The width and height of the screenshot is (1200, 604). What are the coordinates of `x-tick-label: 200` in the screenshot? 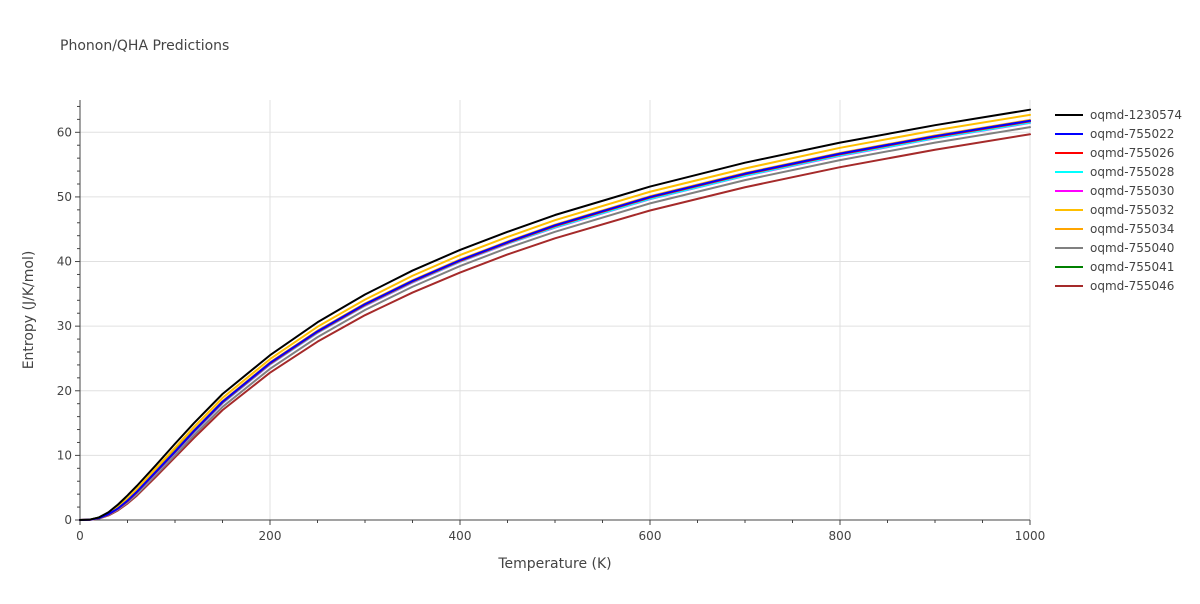 It's located at (270, 536).